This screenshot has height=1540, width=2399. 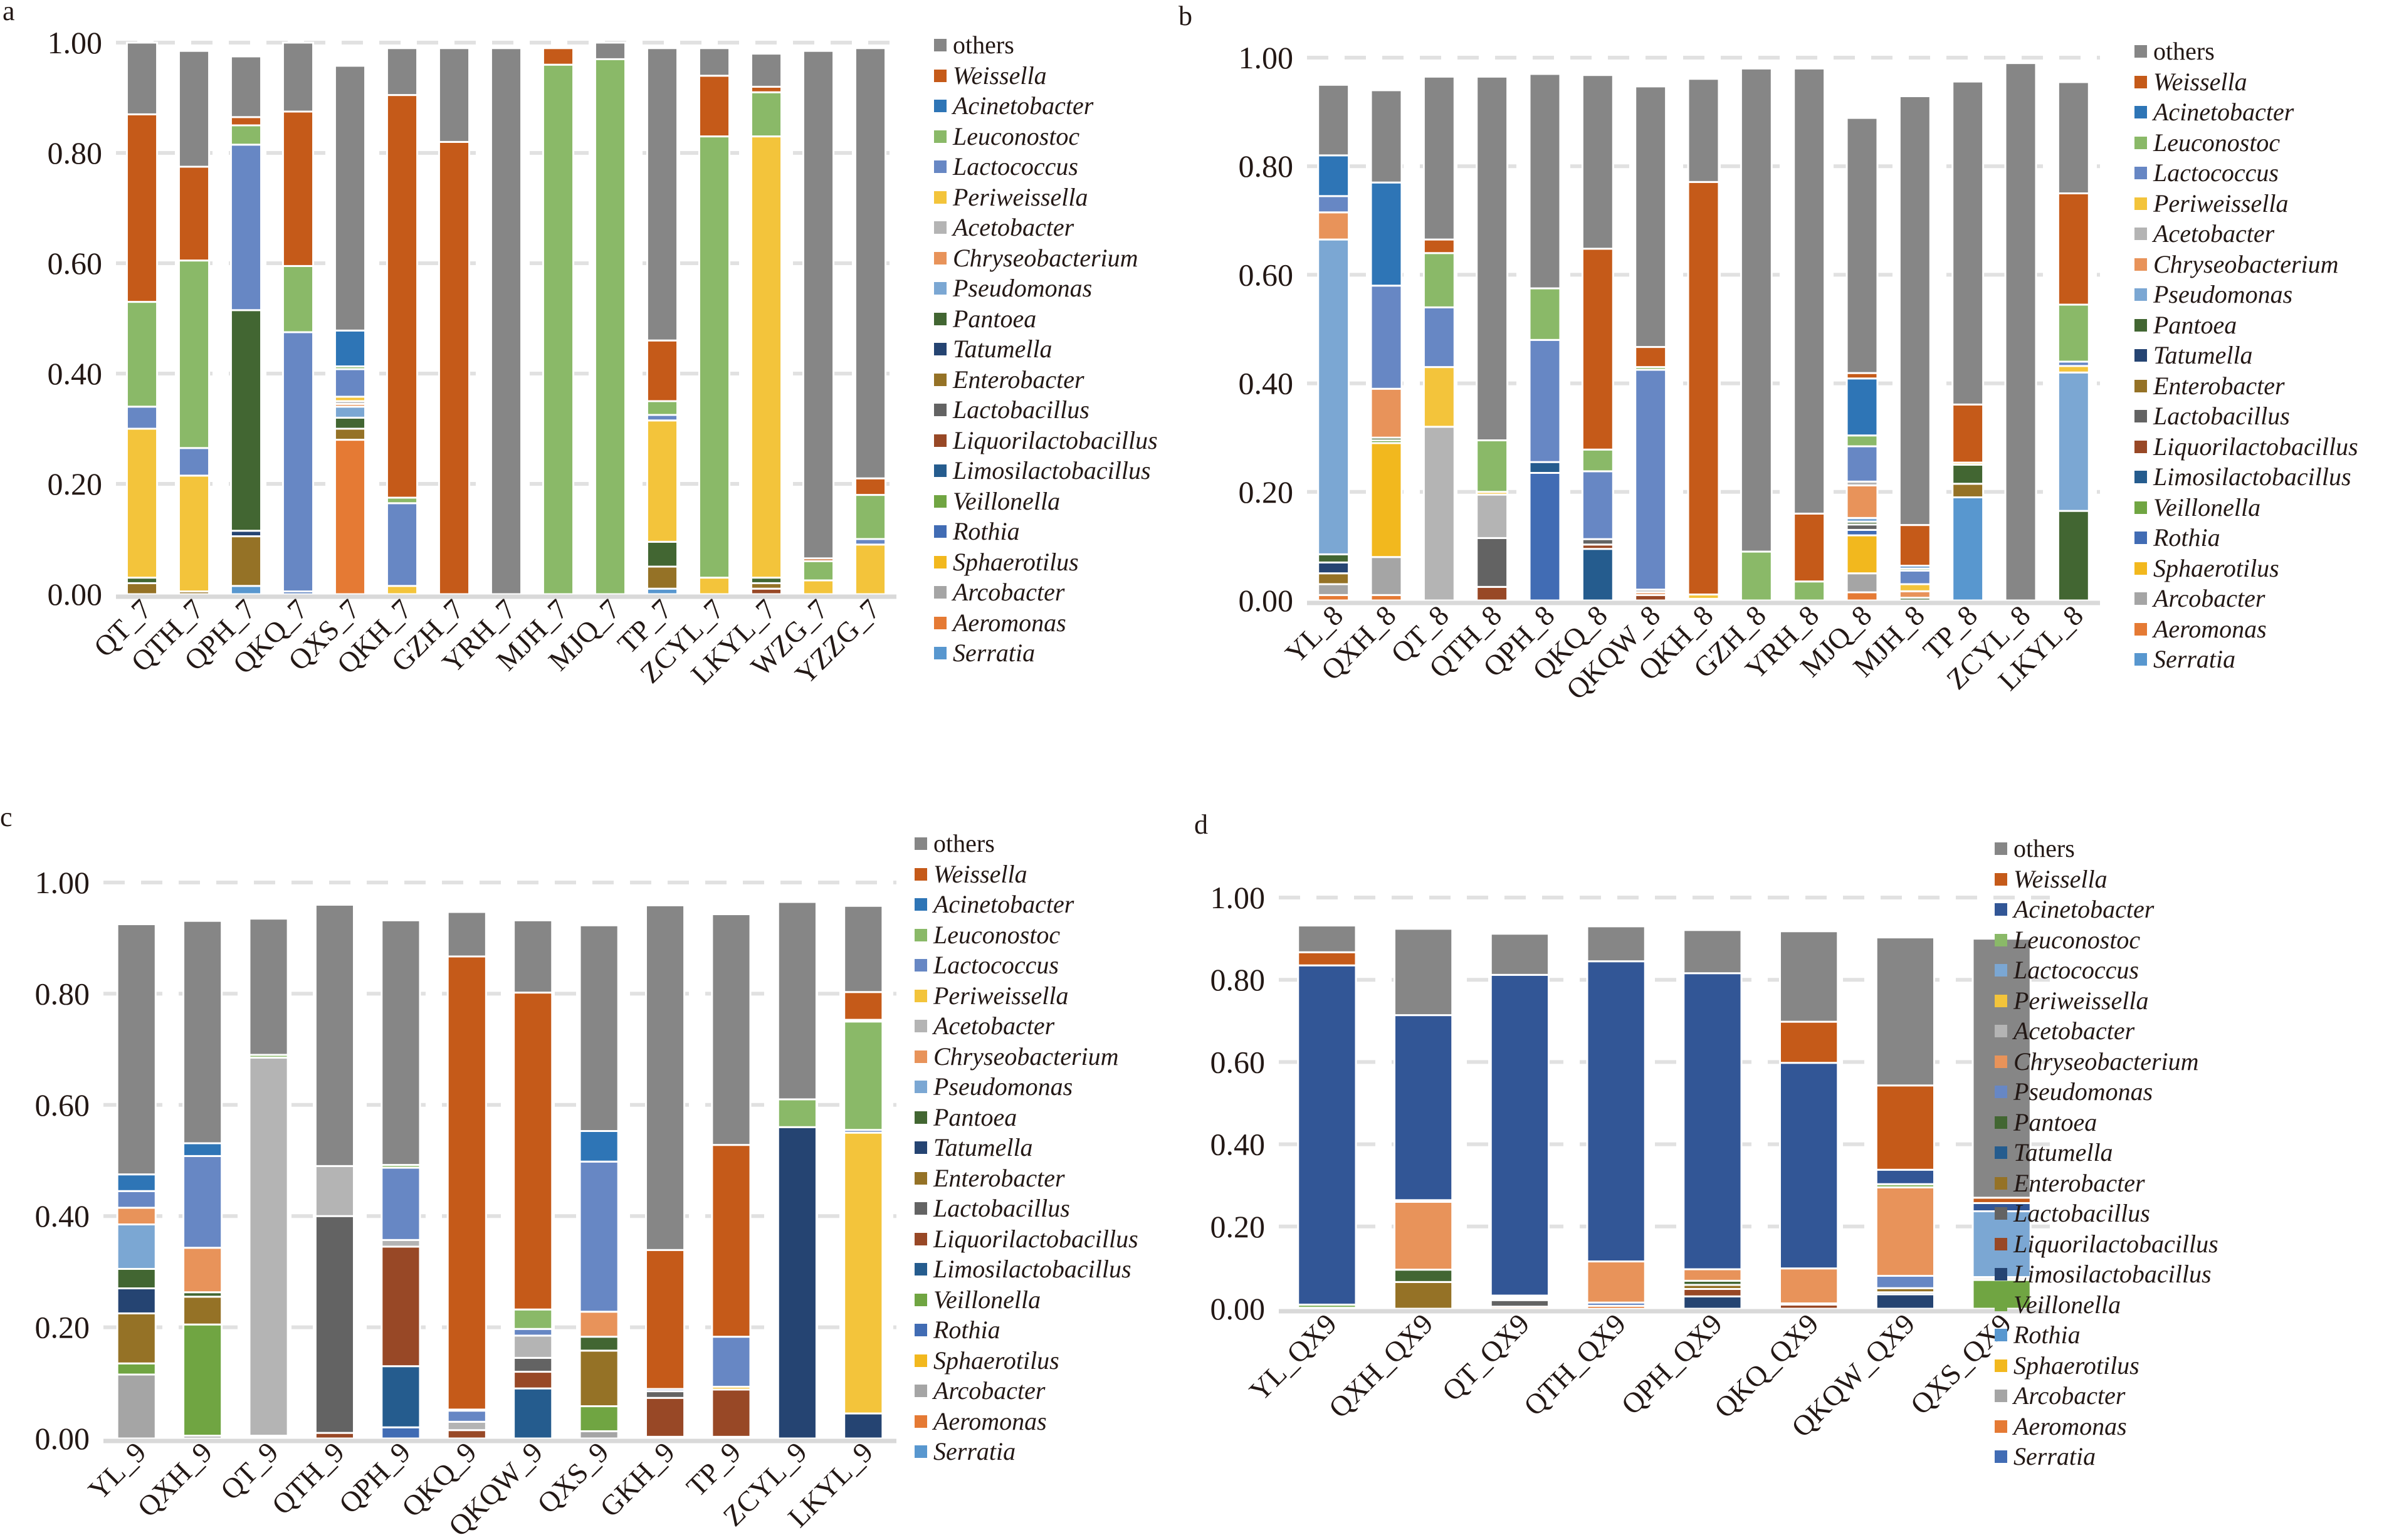 I want to click on legend-item: Arcobacter, so click(x=1046, y=592).